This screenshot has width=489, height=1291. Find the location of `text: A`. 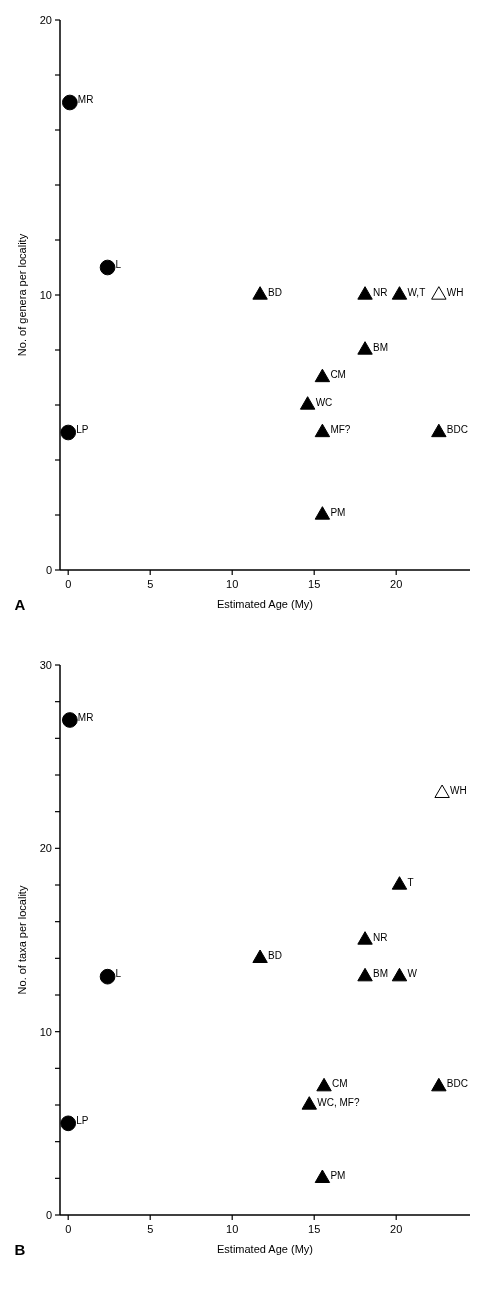

text: A is located at coordinates (20, 604).